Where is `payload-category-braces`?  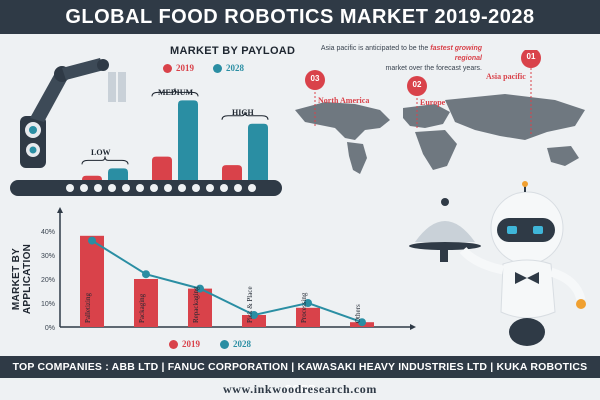 payload-category-braces is located at coordinates (175, 126).